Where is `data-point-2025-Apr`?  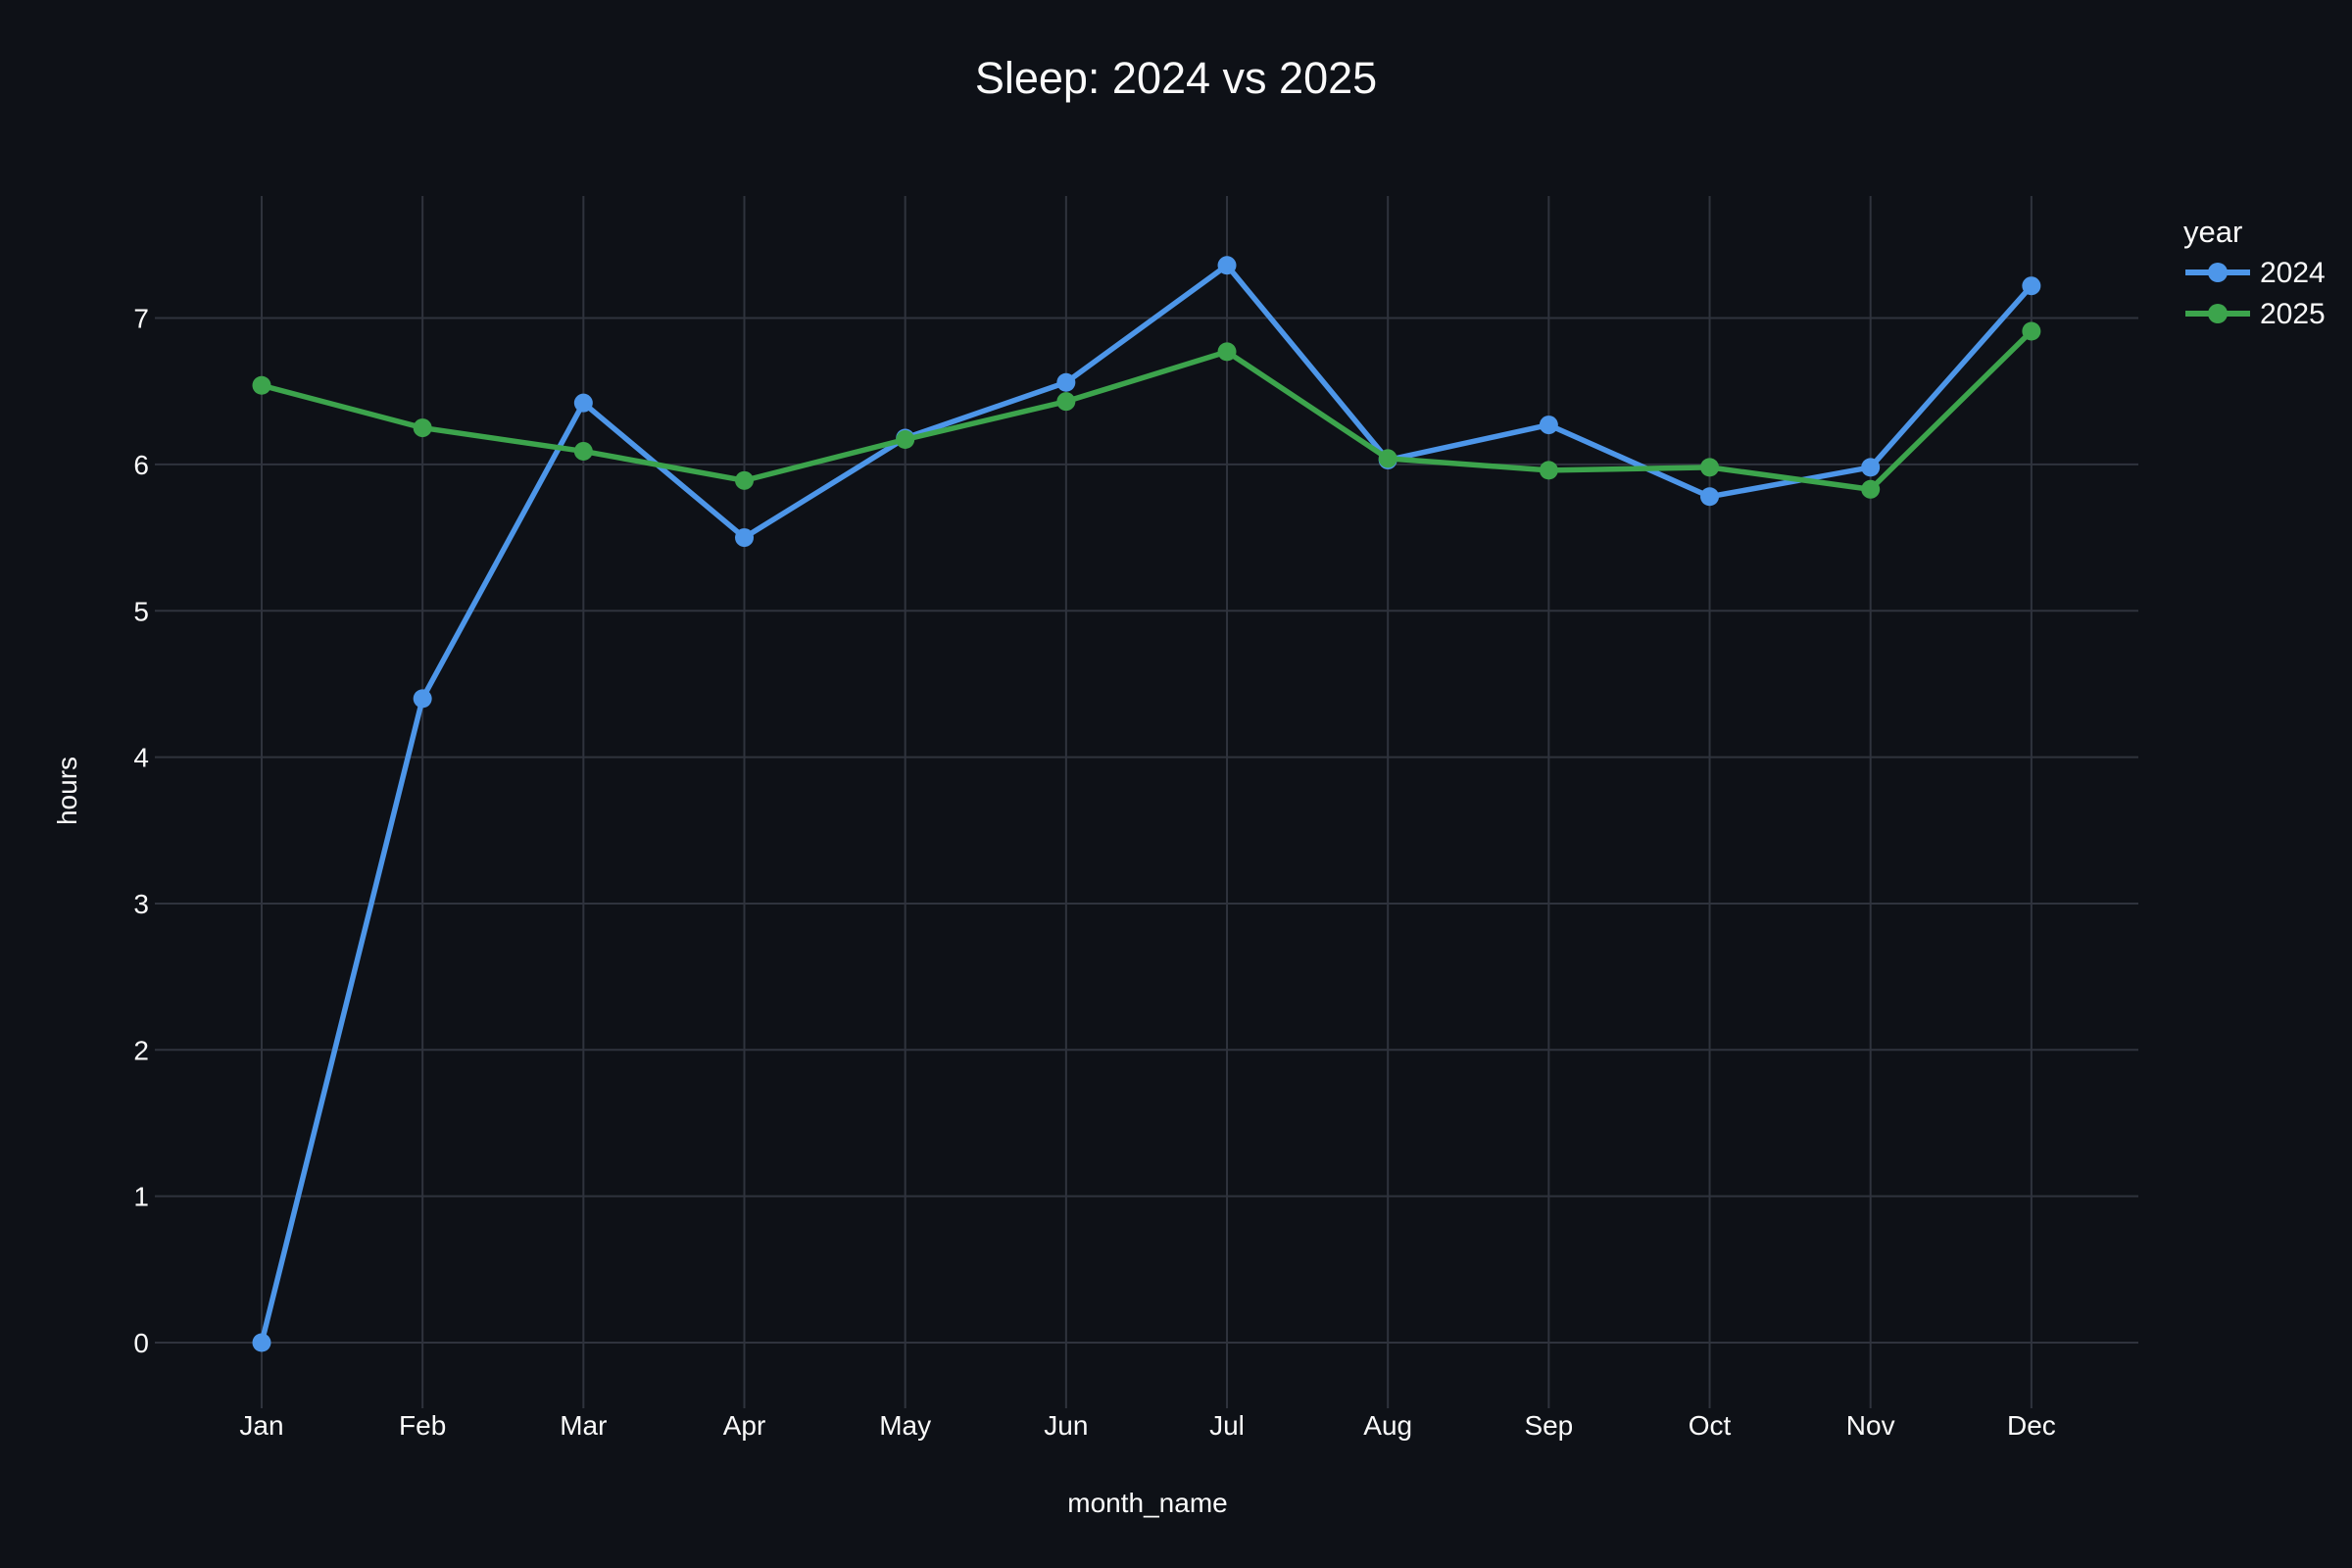
data-point-2025-Apr is located at coordinates (745, 480).